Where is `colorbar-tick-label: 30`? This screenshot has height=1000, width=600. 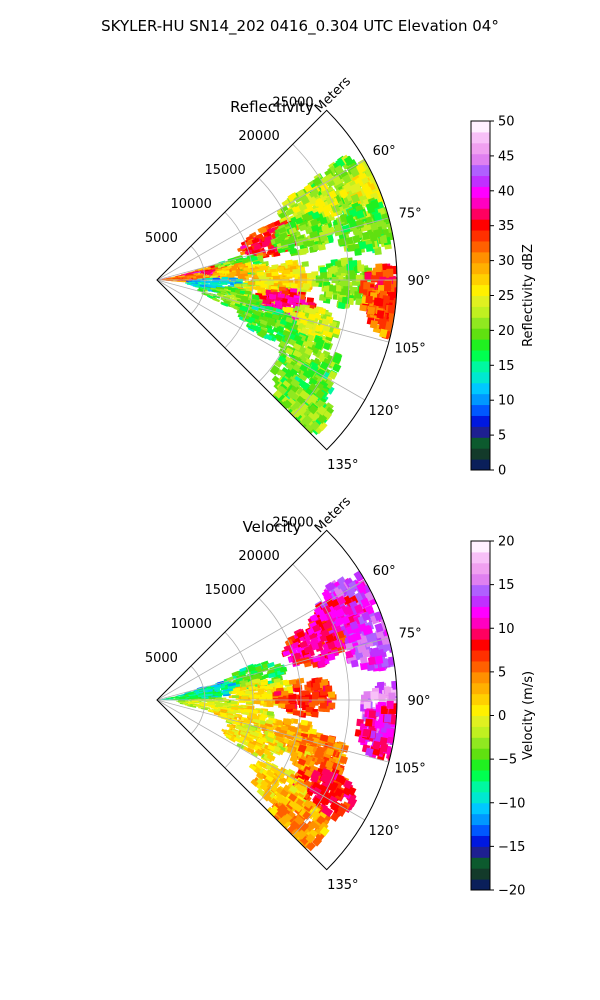 colorbar-tick-label: 30 is located at coordinates (506, 261).